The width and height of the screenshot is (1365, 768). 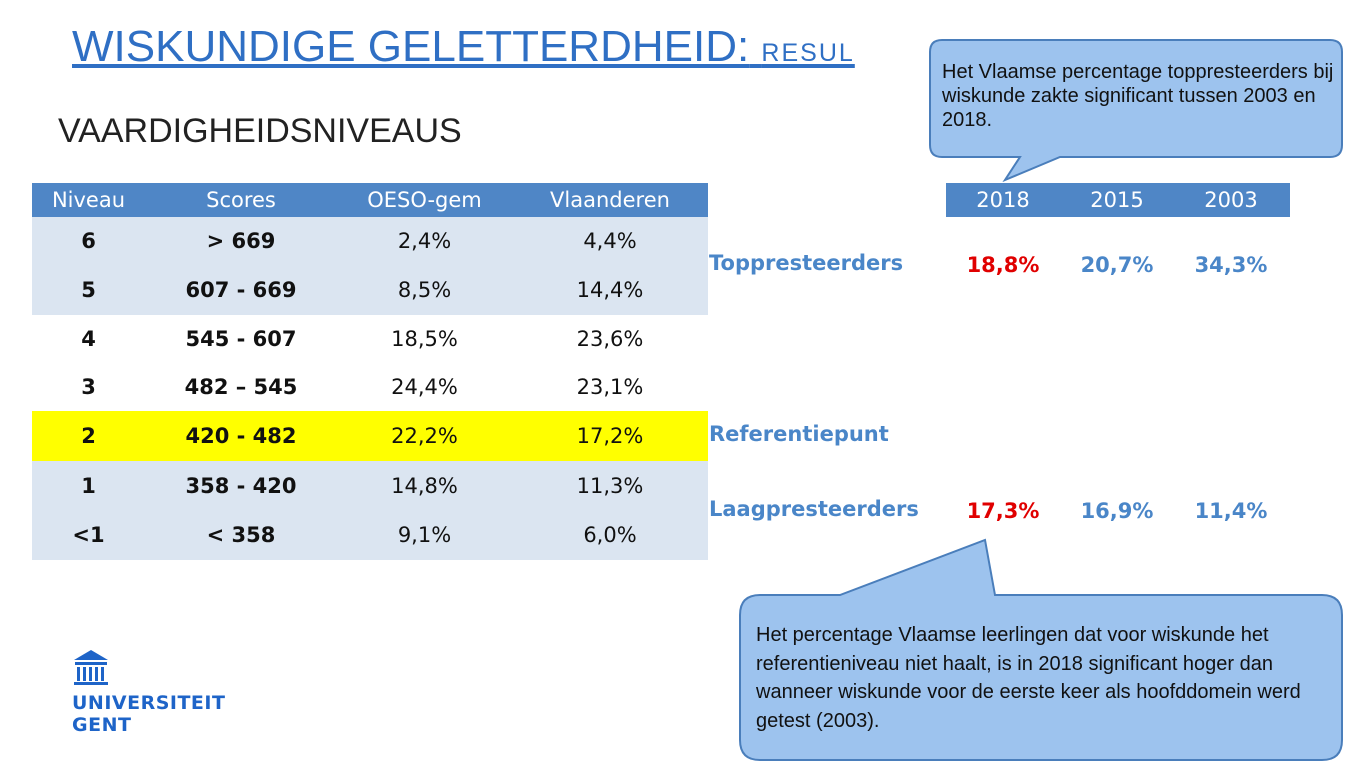 I want to click on table-cell: 14,4%, so click(x=610, y=290).